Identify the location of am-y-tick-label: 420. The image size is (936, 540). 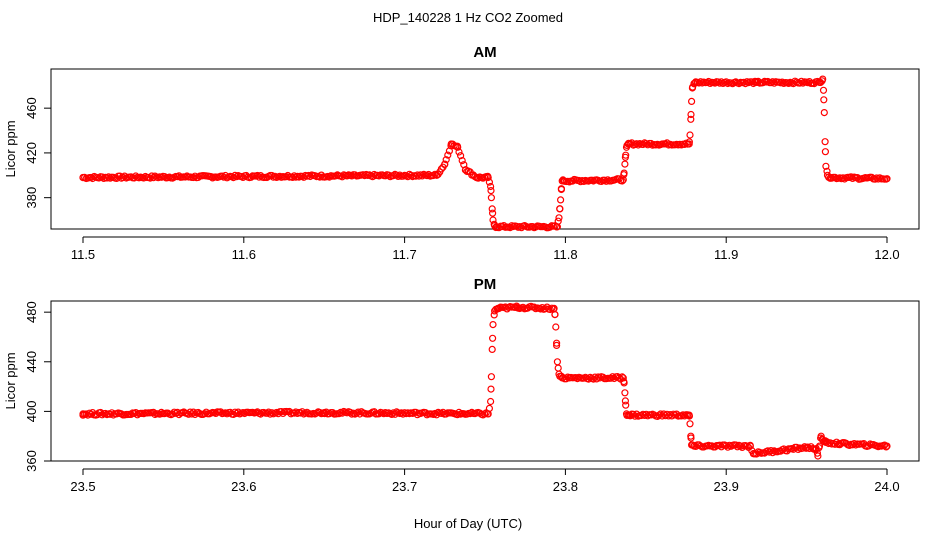
(31, 153).